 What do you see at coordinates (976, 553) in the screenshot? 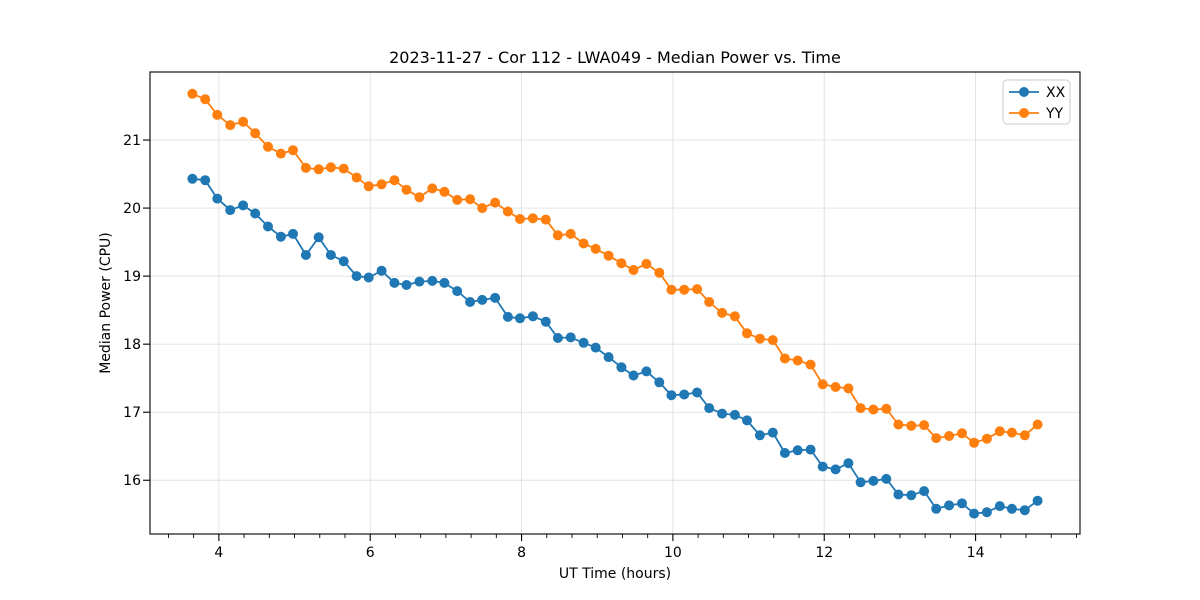
I see `x-tick-label: 14` at bounding box center [976, 553].